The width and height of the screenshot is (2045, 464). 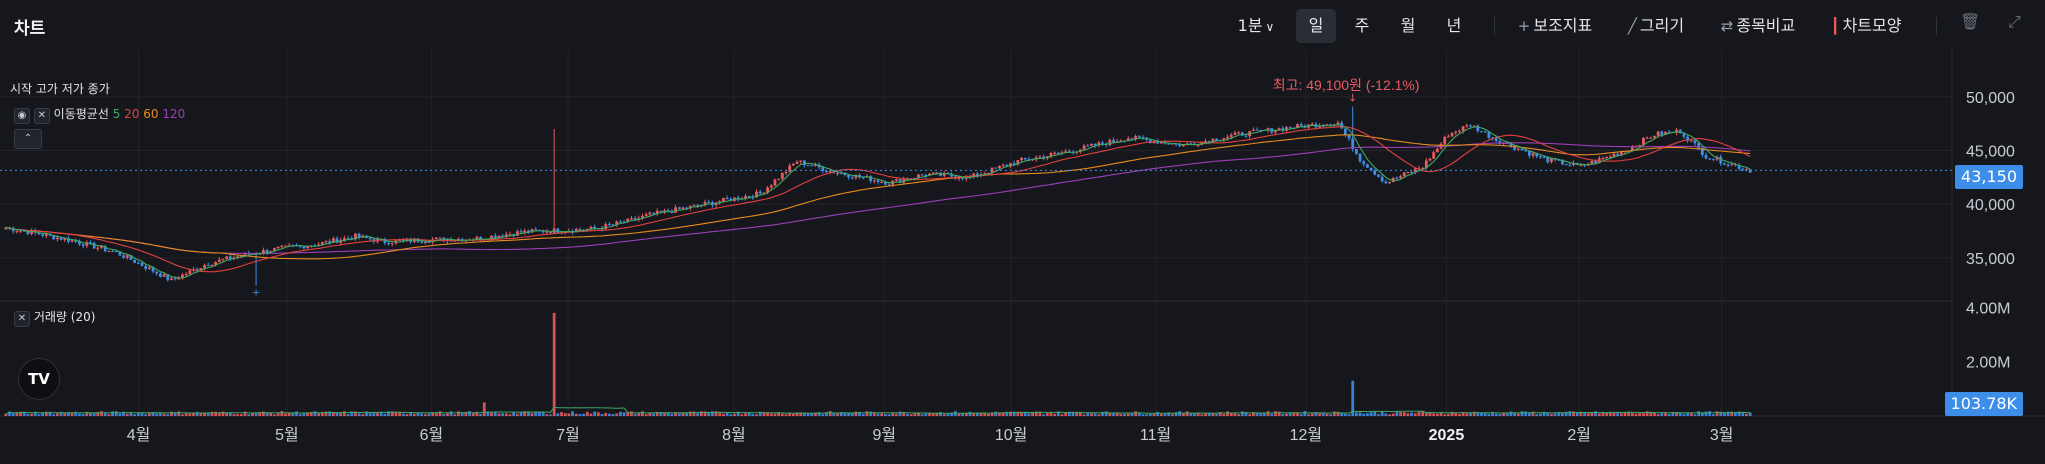 I want to click on period-tab-day: 일, so click(x=1316, y=26).